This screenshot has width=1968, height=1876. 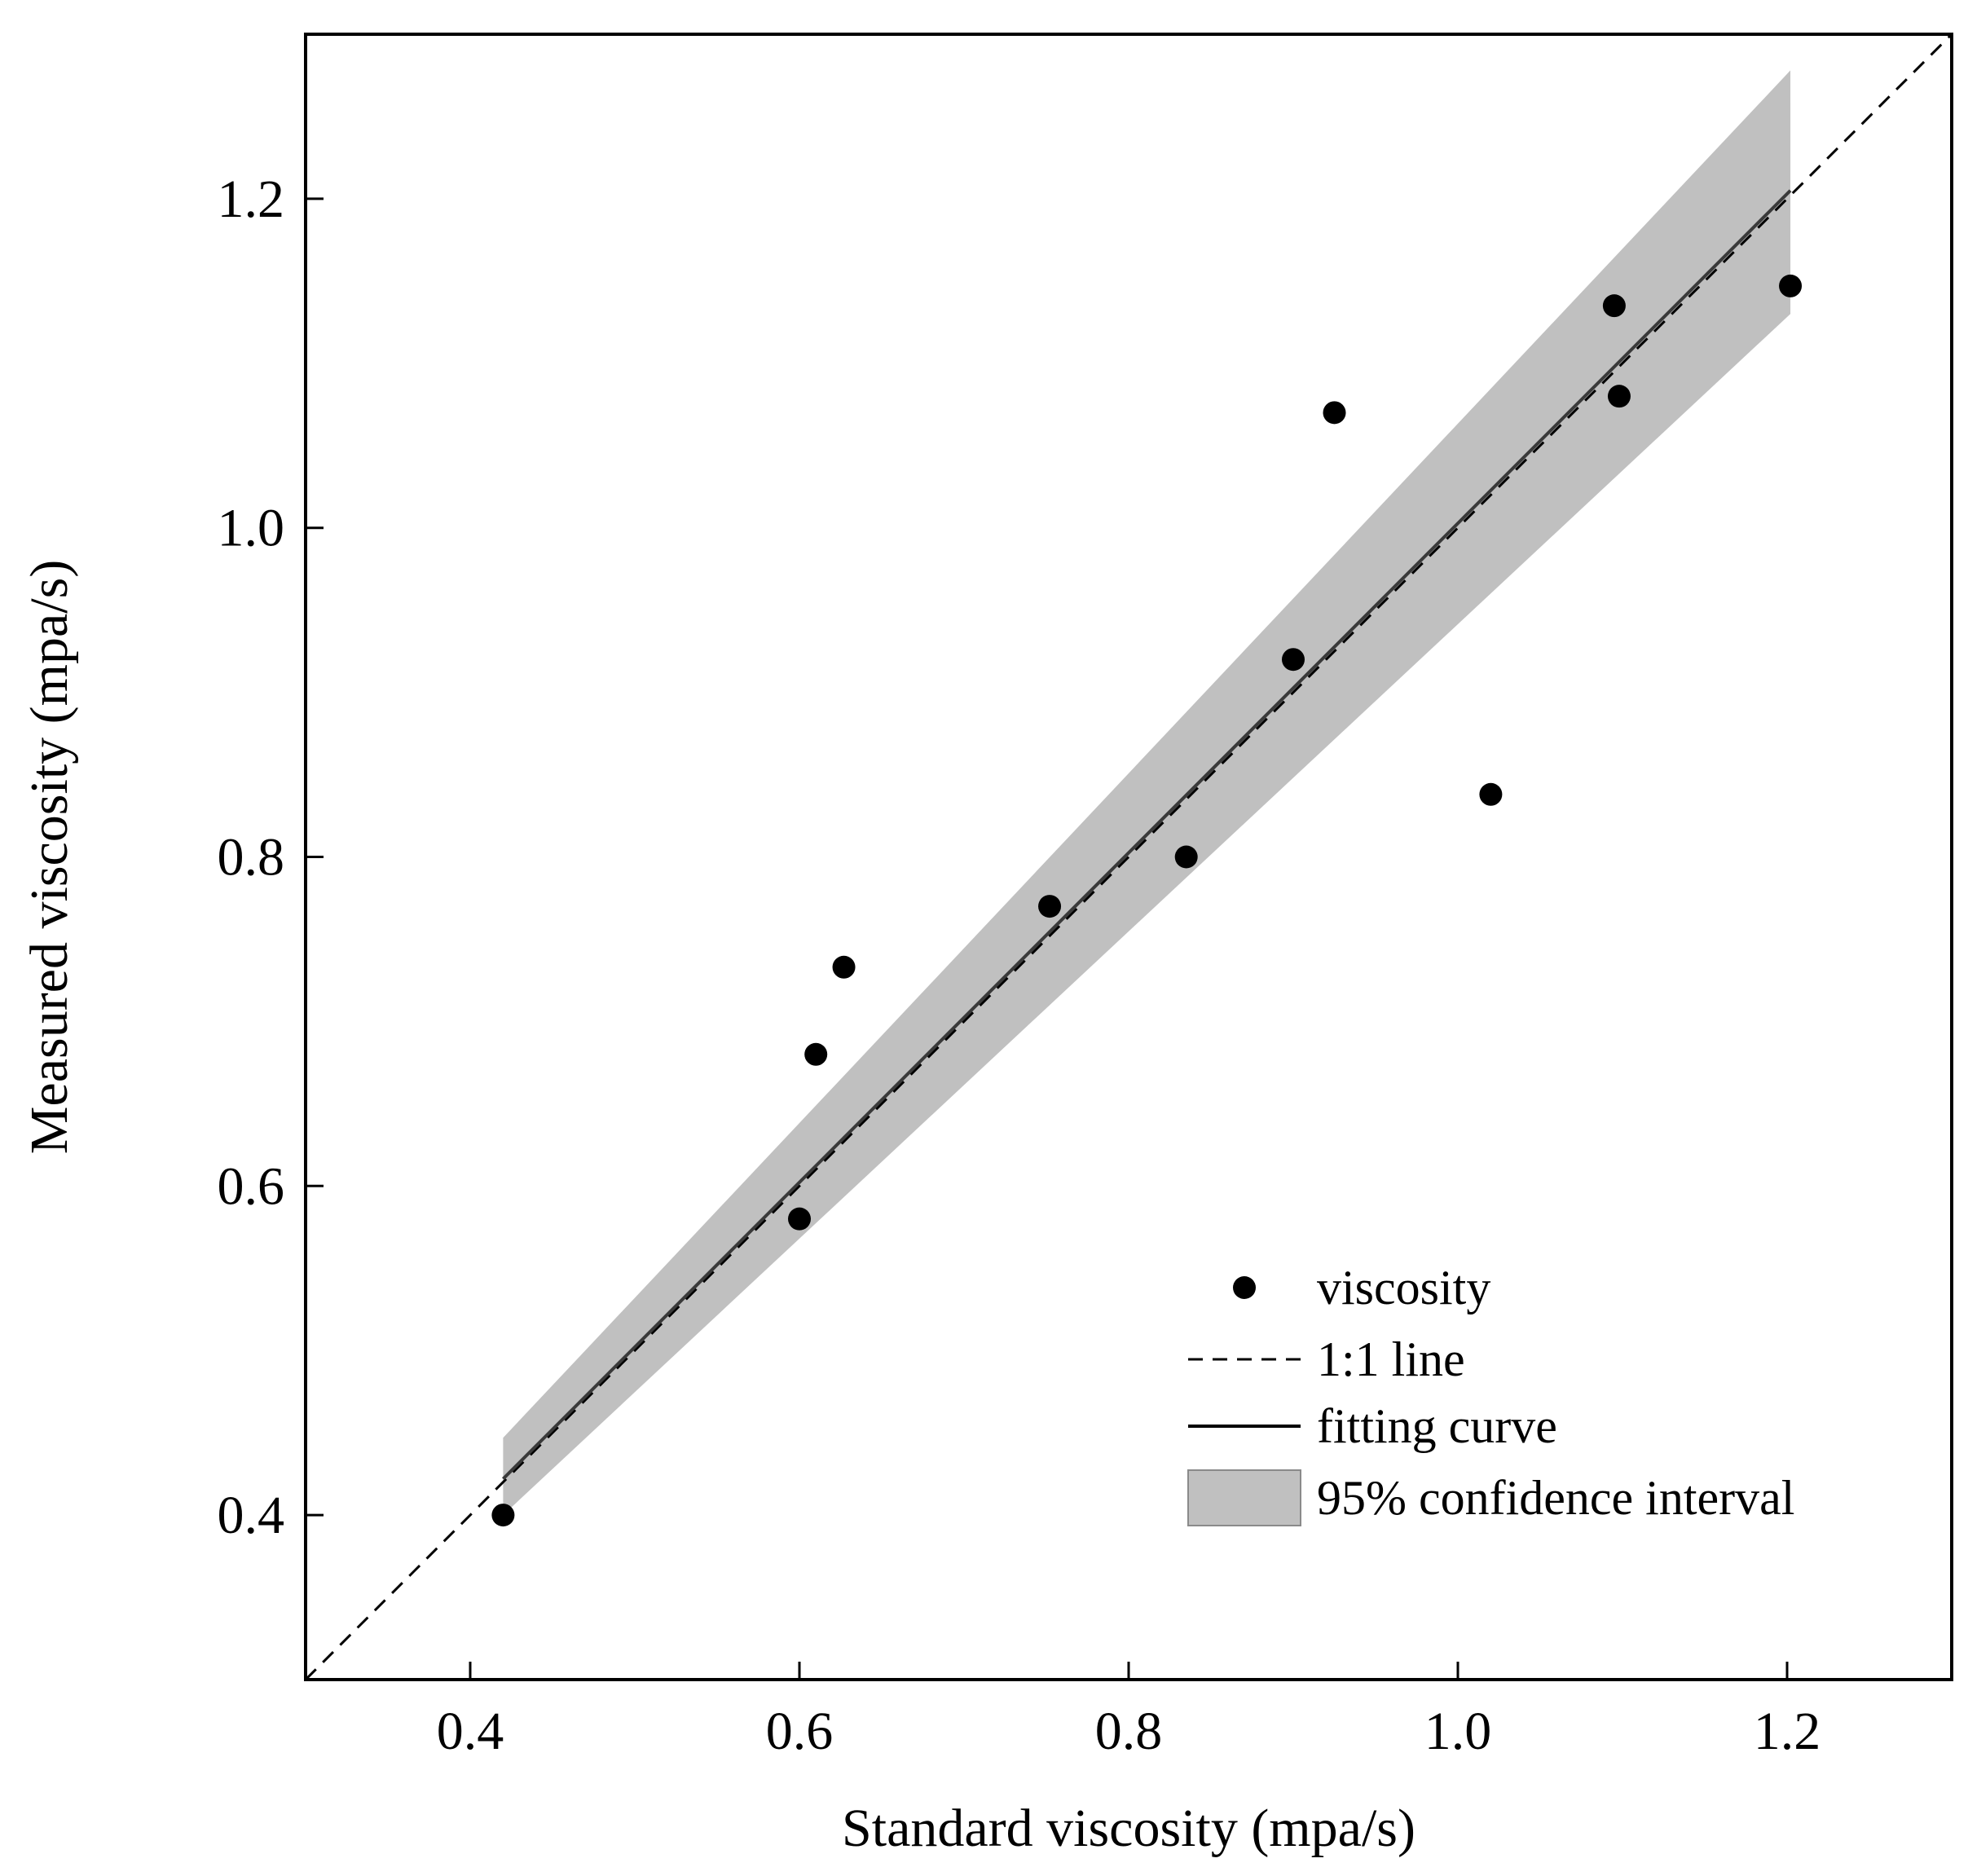 I want to click on legend-label: 95% confidence interval, so click(x=1555, y=1498).